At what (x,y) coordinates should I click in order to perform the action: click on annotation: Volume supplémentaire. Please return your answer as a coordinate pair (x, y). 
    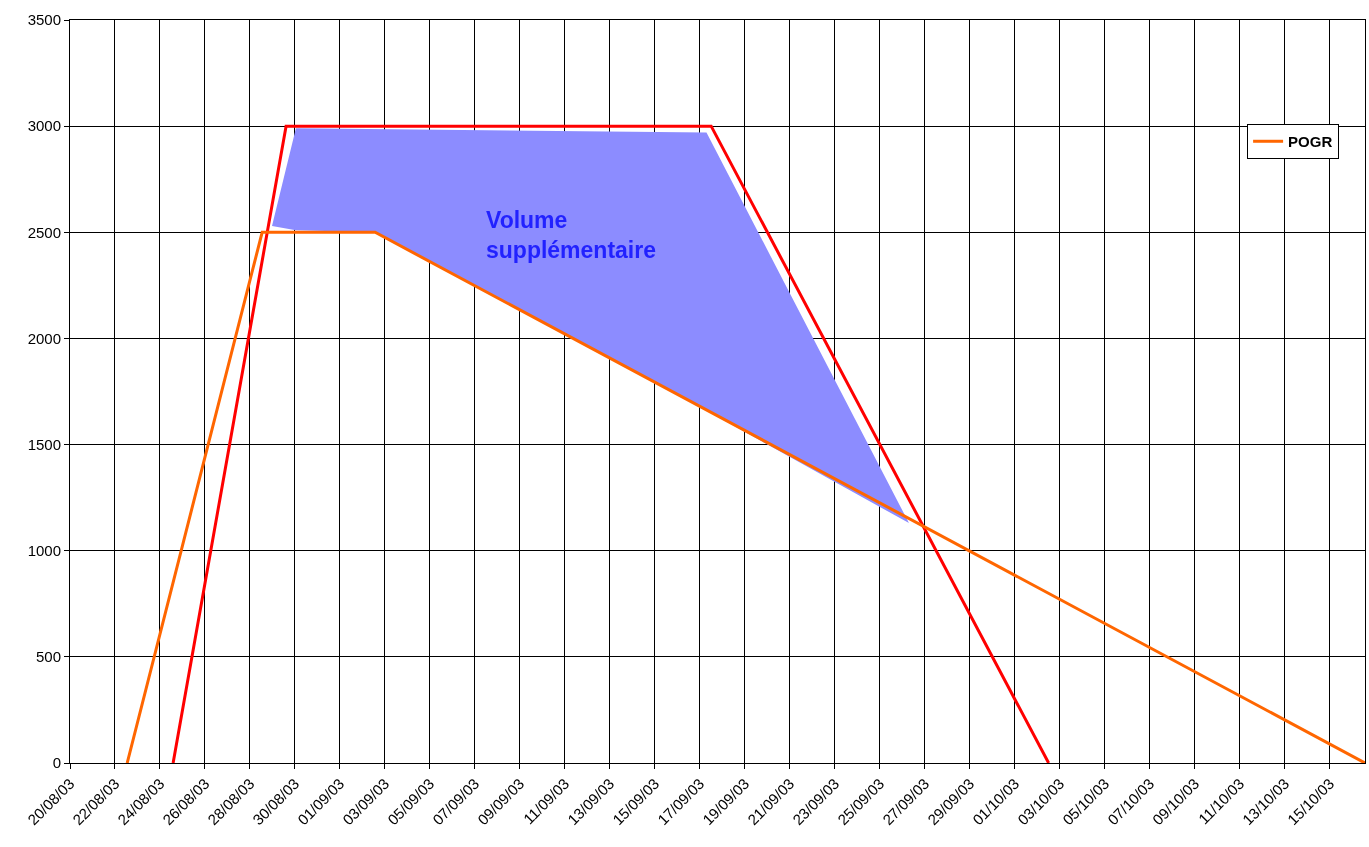
    Looking at the image, I should click on (571, 235).